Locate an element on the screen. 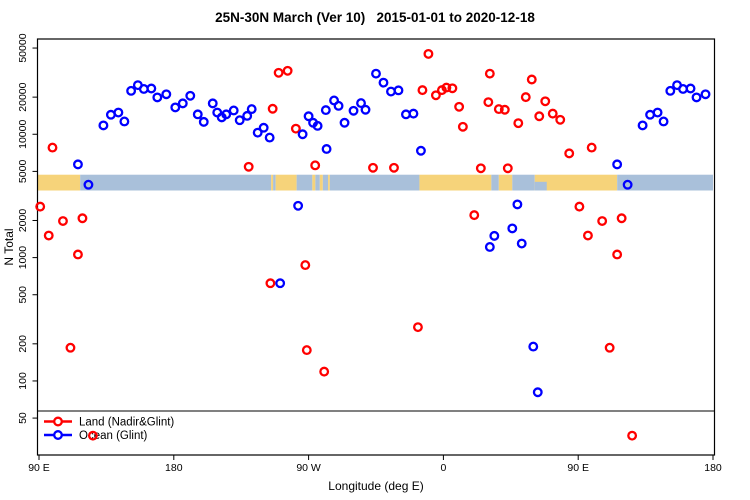  y-axis-tick-label: 5000 is located at coordinates (23, 172).